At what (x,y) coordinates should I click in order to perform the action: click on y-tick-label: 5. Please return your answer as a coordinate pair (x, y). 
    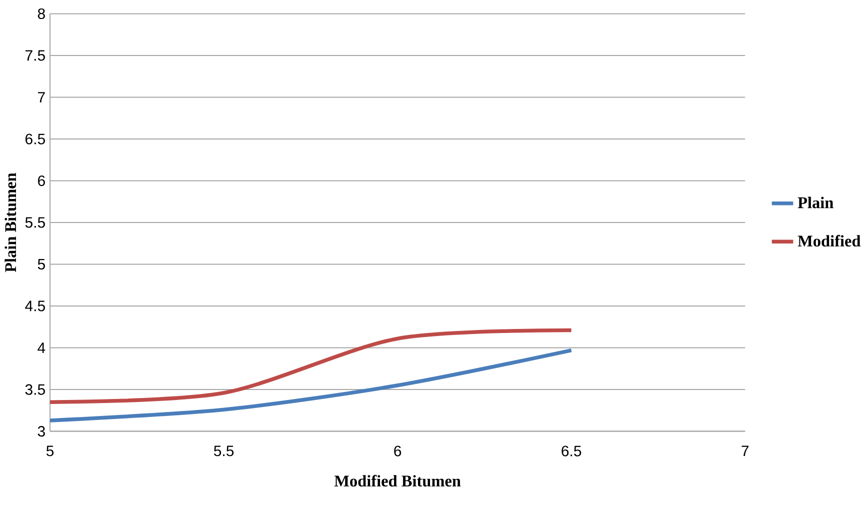
    Looking at the image, I should click on (41, 264).